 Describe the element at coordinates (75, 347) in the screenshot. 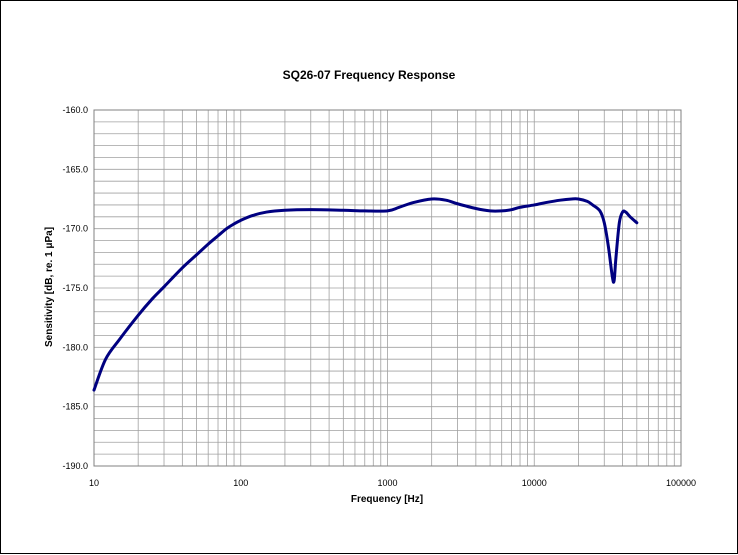

I see `y-tick-label: -180.0` at that location.